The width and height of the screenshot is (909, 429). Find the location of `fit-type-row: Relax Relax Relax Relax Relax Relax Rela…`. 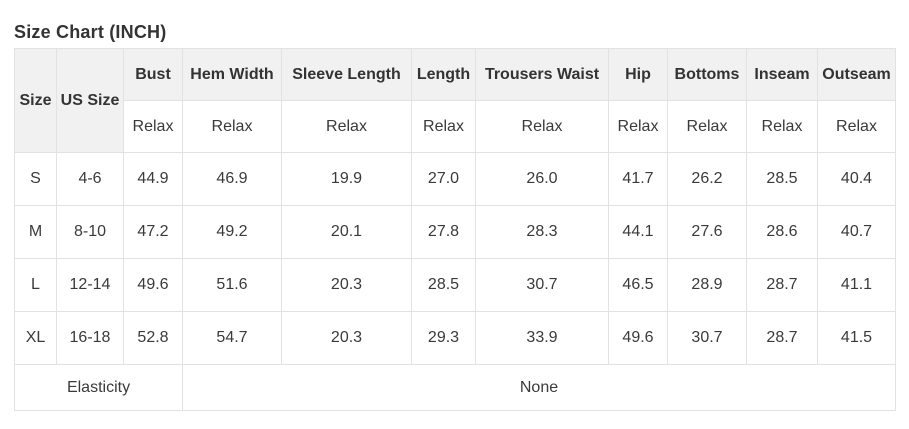

fit-type-row: Relax Relax Relax Relax Relax Relax Rela… is located at coordinates (455, 126).